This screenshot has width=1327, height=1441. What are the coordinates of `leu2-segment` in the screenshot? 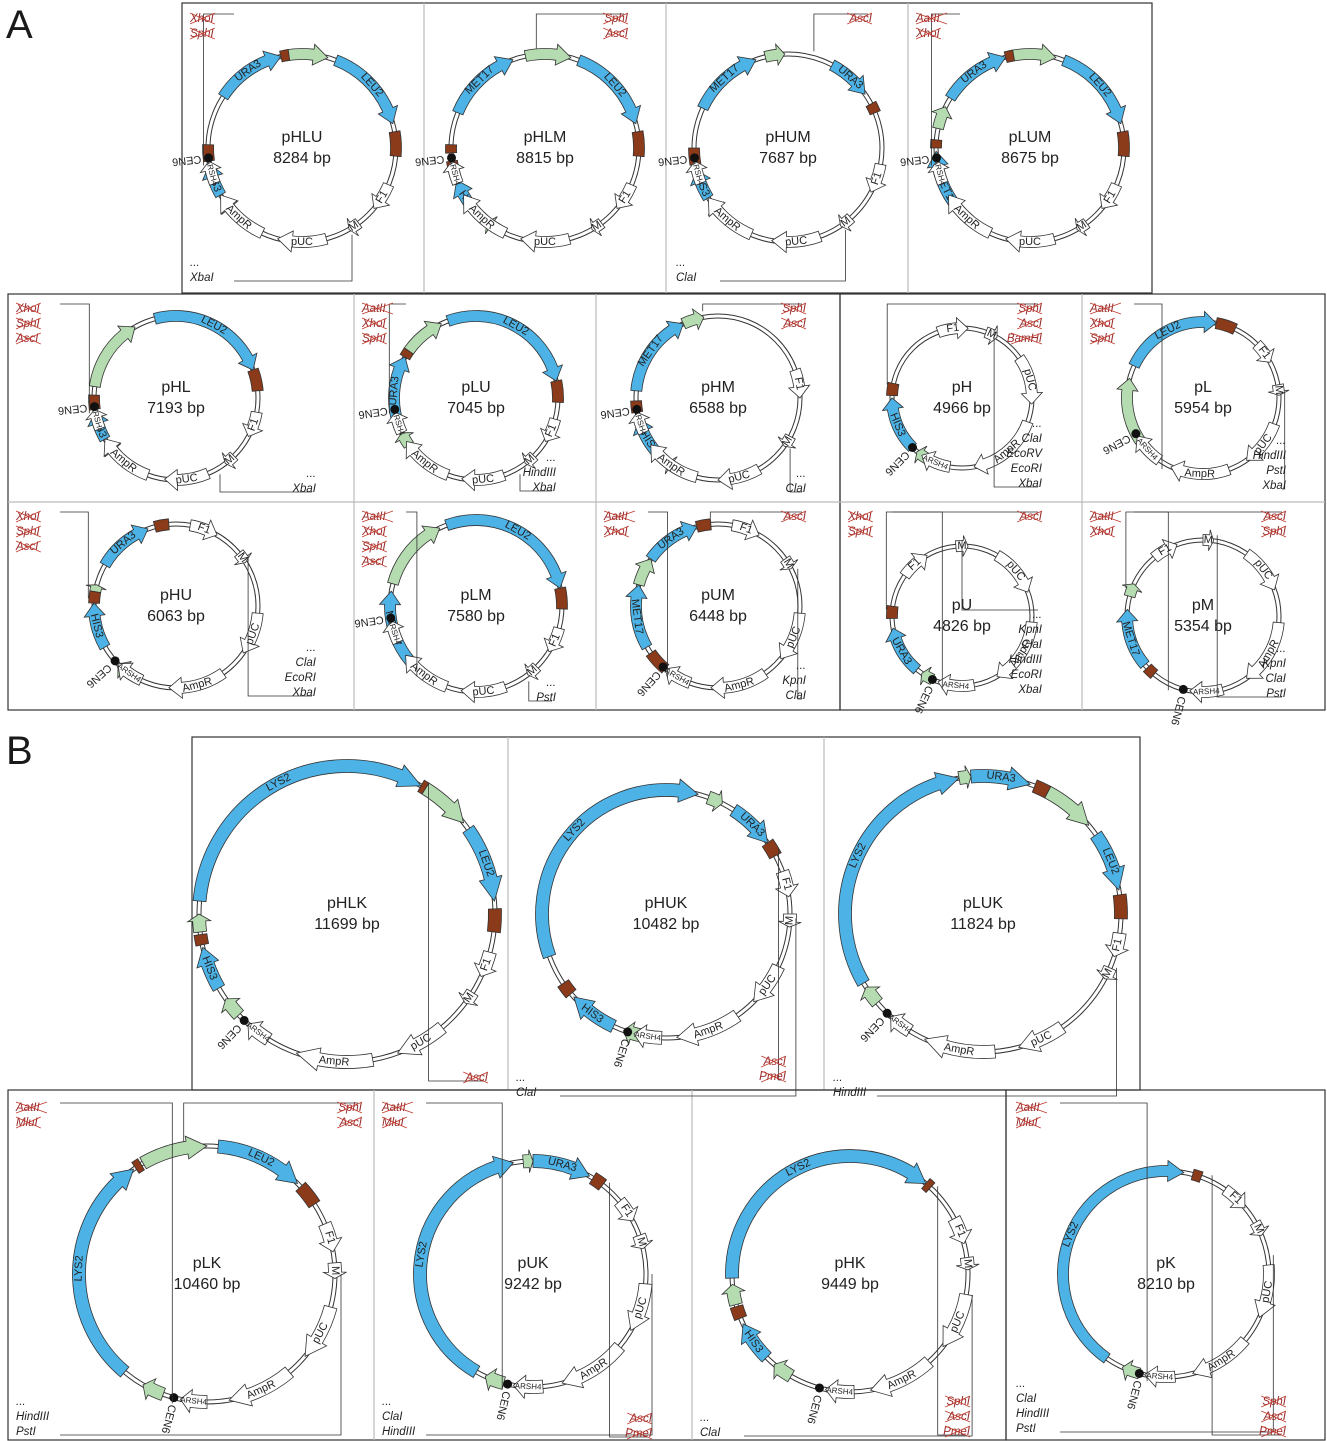 It's located at (258, 1162).